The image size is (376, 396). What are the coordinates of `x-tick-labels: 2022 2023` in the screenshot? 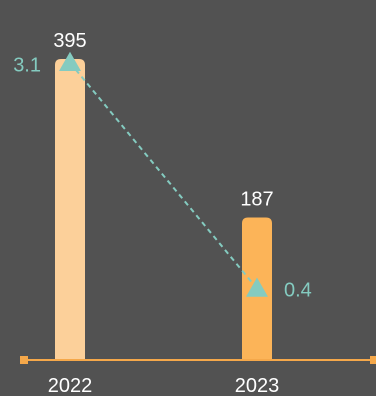 It's located at (164, 385).